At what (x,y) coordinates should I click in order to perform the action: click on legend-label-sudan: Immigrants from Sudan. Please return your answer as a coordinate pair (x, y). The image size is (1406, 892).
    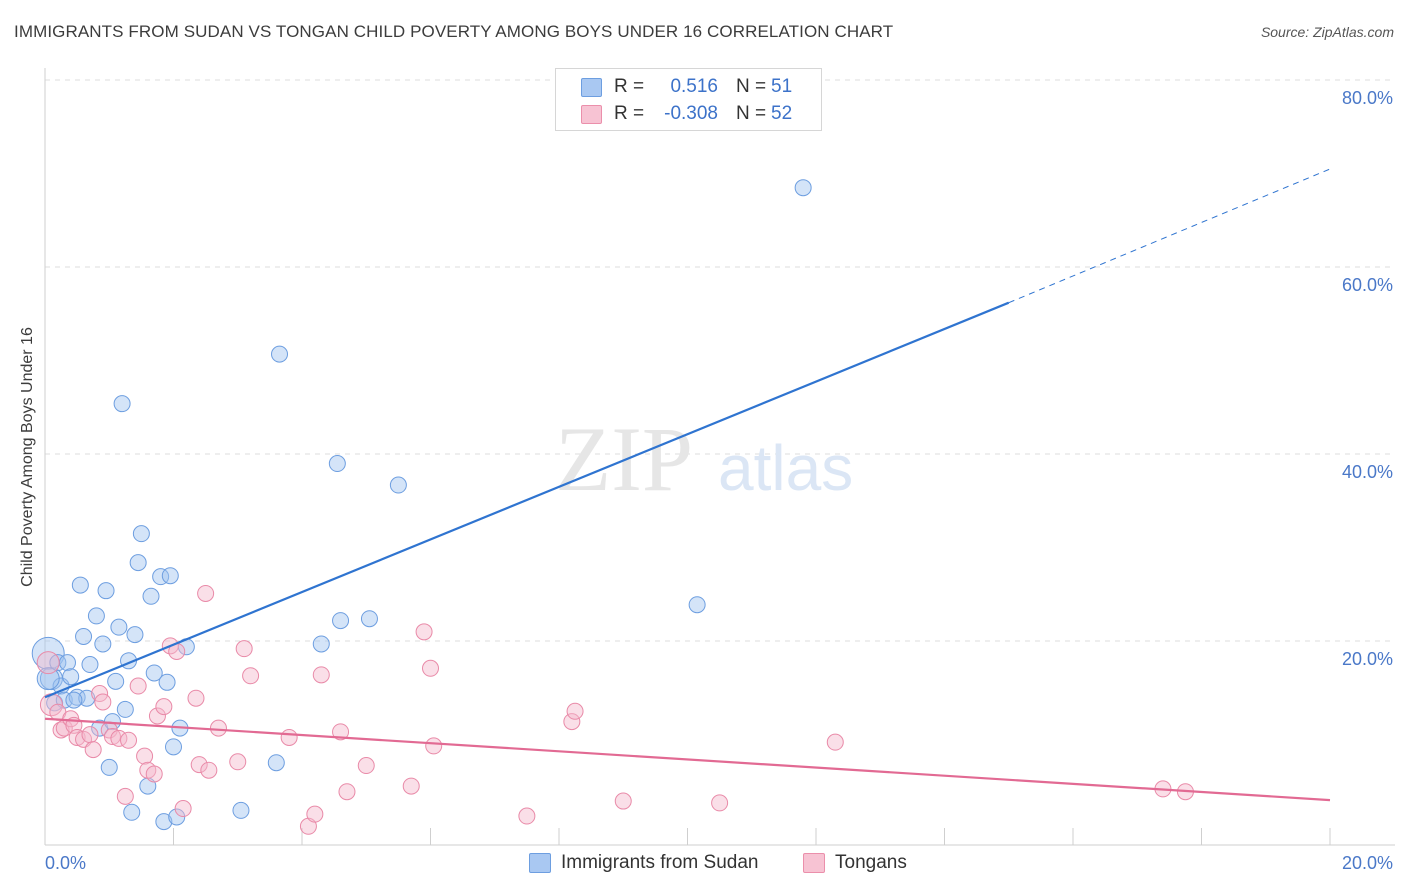
    Looking at the image, I should click on (660, 862).